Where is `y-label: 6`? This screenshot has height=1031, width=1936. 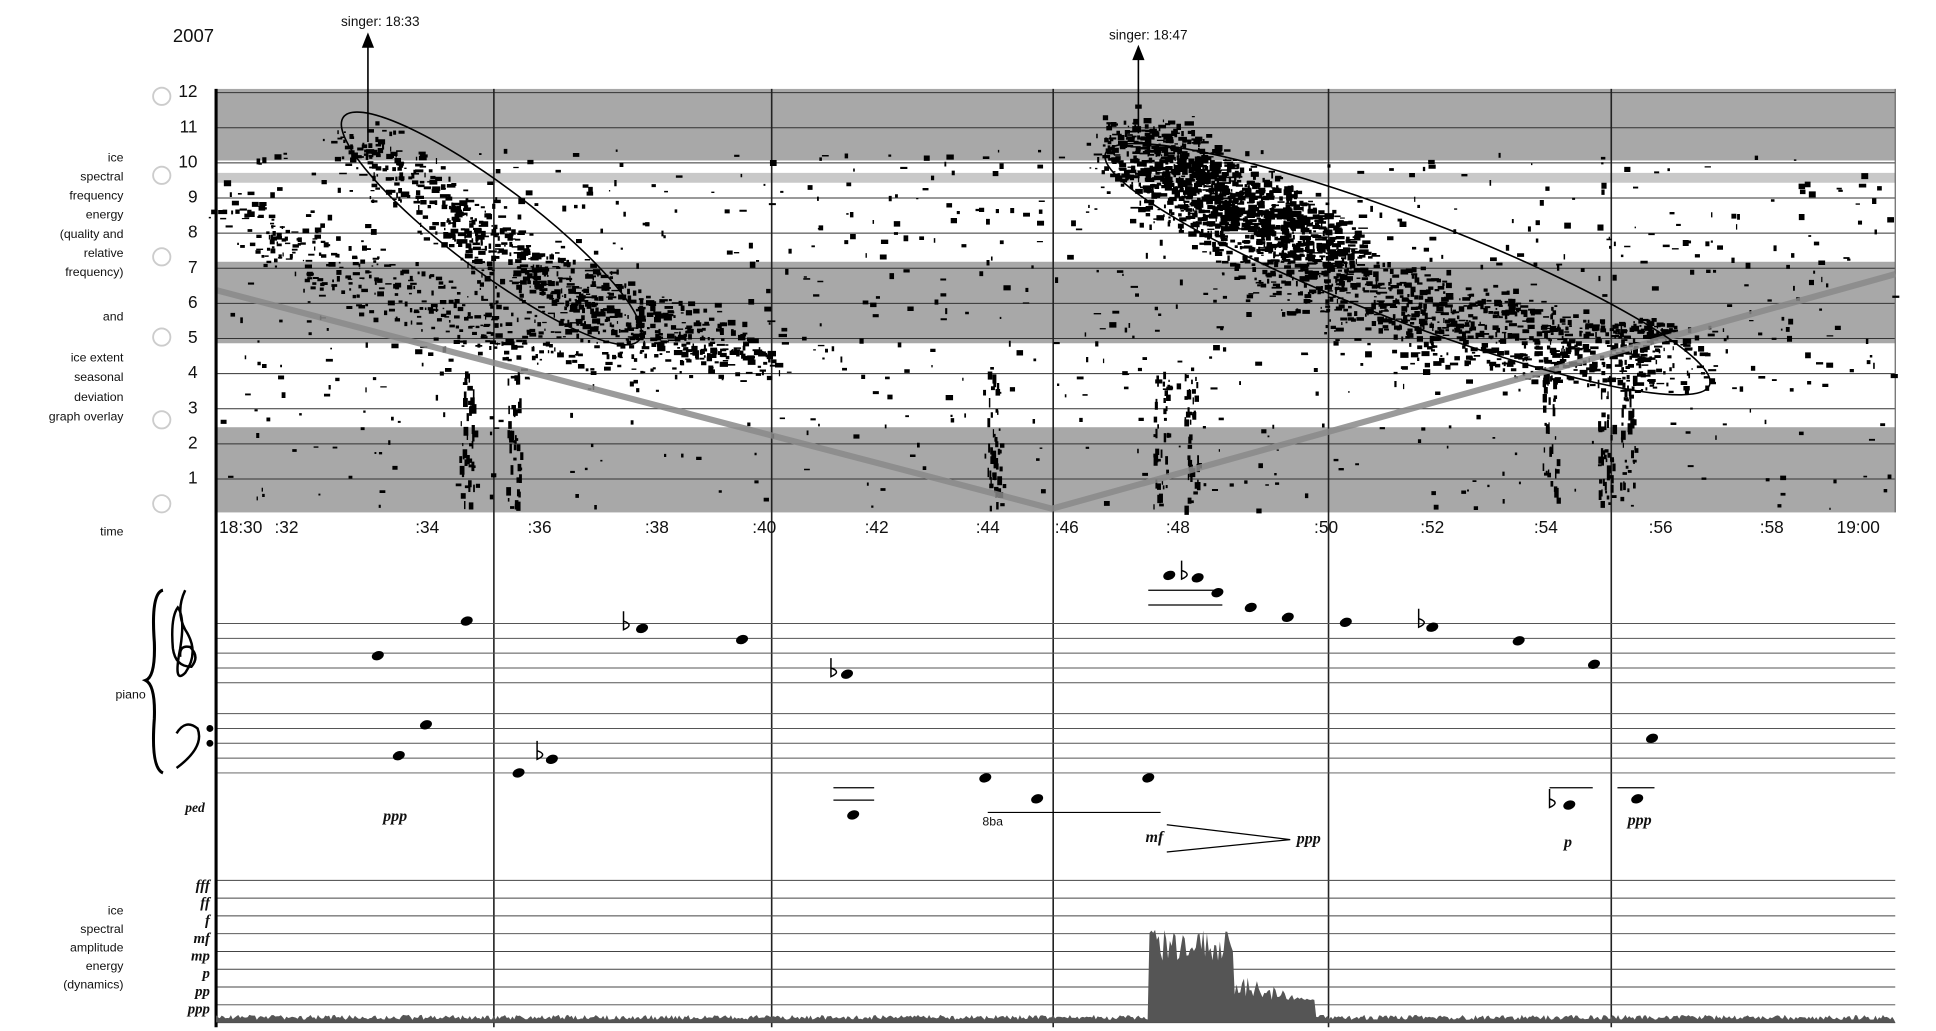
y-label: 6 is located at coordinates (193, 302).